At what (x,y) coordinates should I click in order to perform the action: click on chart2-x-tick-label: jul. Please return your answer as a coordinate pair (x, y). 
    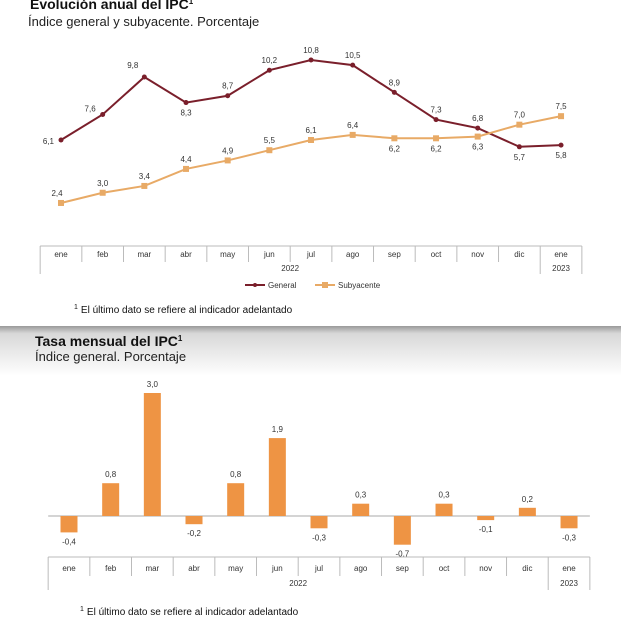
    Looking at the image, I should click on (318, 568).